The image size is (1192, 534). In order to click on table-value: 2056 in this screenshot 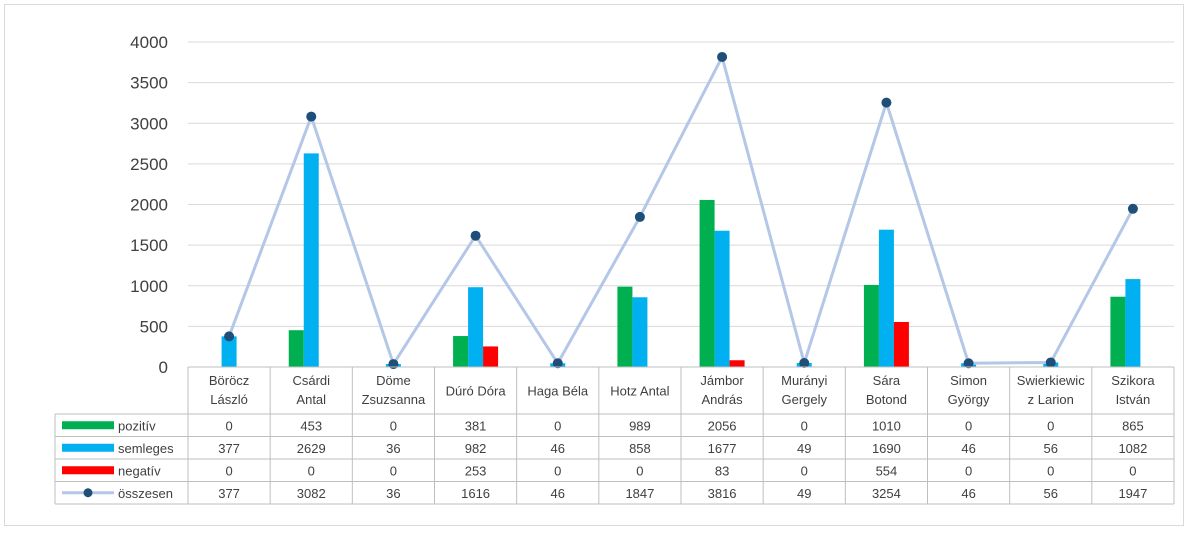, I will do `click(722, 425)`.